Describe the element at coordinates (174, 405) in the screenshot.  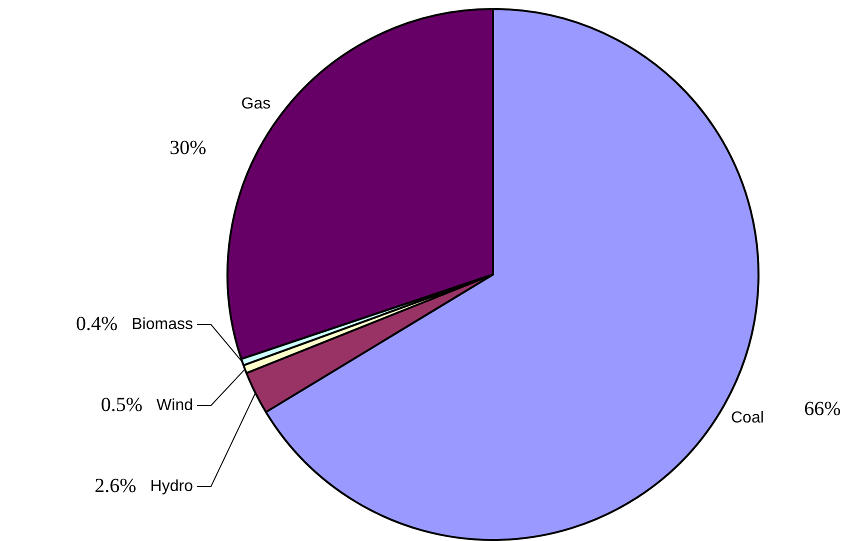
I see `slice-label: Wind` at that location.